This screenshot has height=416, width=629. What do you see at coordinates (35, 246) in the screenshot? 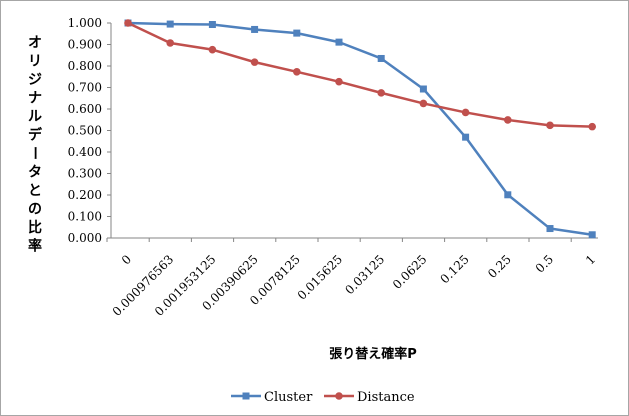
I see `y-axis-label-char: 率` at bounding box center [35, 246].